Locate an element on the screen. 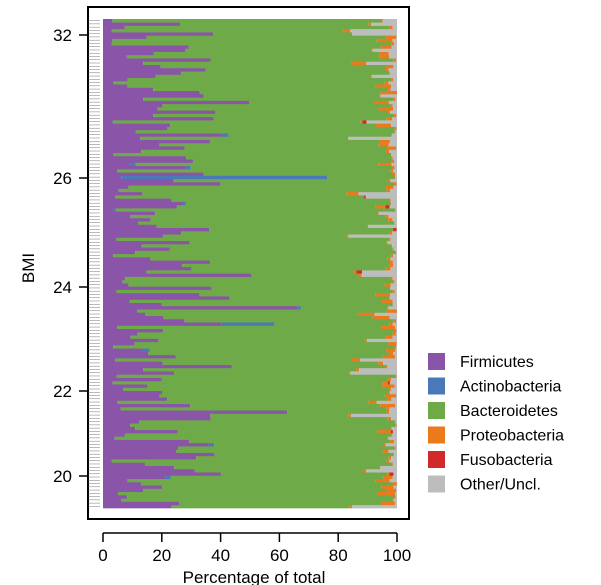  legend-swatch is located at coordinates (436, 459).